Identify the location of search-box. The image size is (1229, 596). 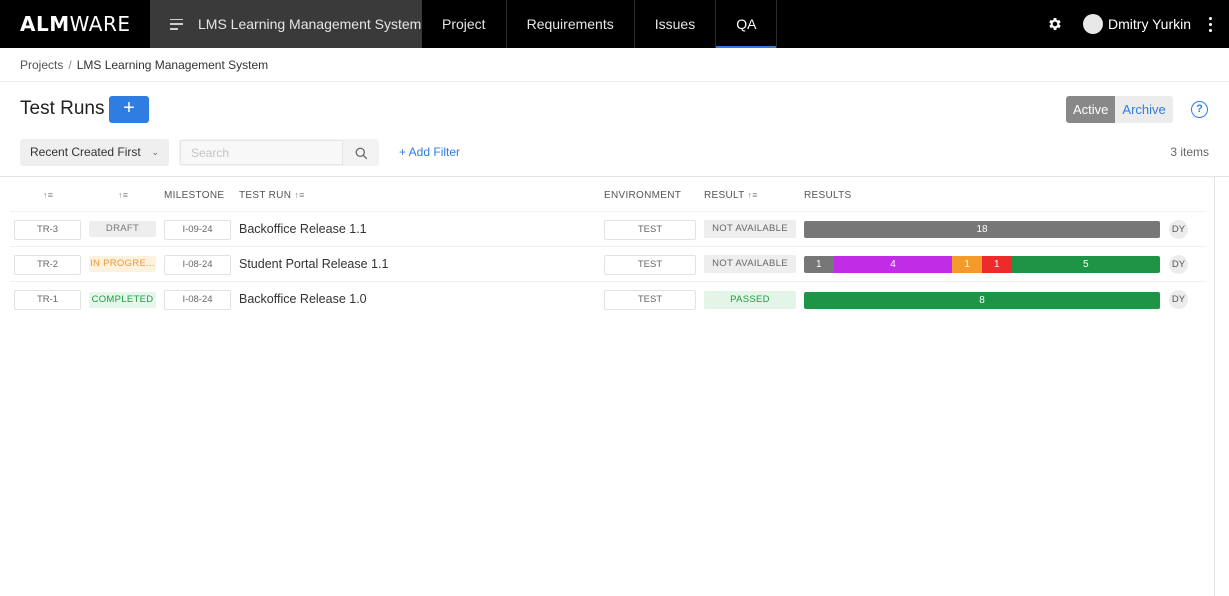
(279, 152).